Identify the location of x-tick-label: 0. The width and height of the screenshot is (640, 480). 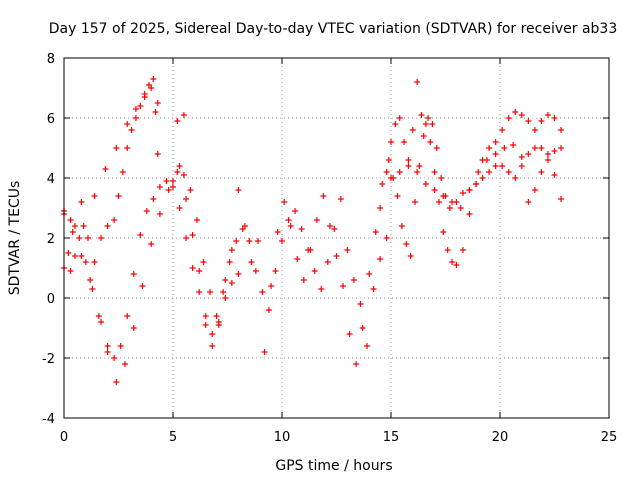
(64, 437).